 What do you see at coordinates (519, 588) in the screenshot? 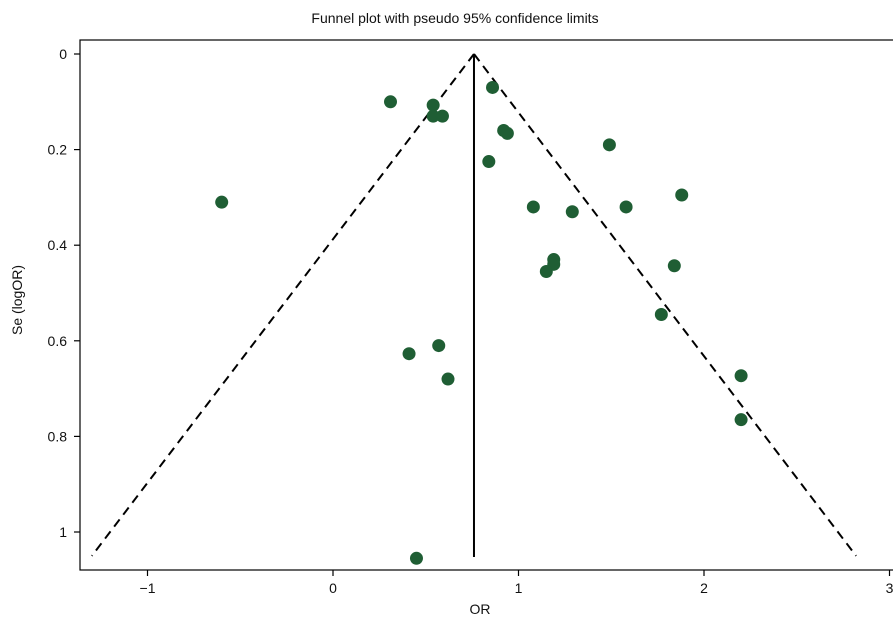
I see `x-tick-label: 1` at bounding box center [519, 588].